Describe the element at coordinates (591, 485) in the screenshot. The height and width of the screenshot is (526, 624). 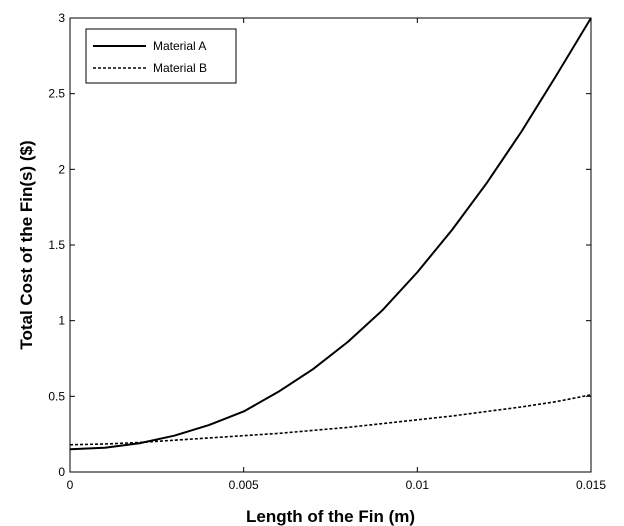
I see `x-tick-label: 0.015` at that location.